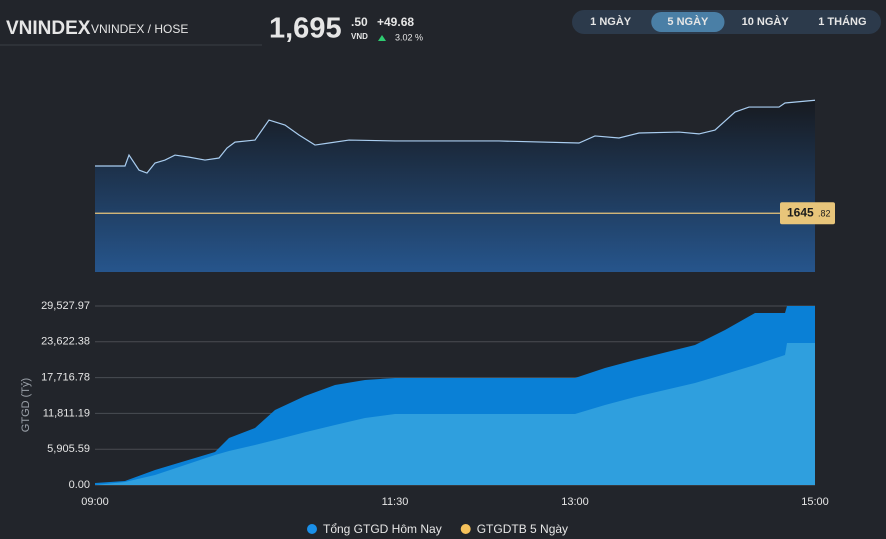 The width and height of the screenshot is (886, 539). I want to click on price: 1,695, so click(305, 29).